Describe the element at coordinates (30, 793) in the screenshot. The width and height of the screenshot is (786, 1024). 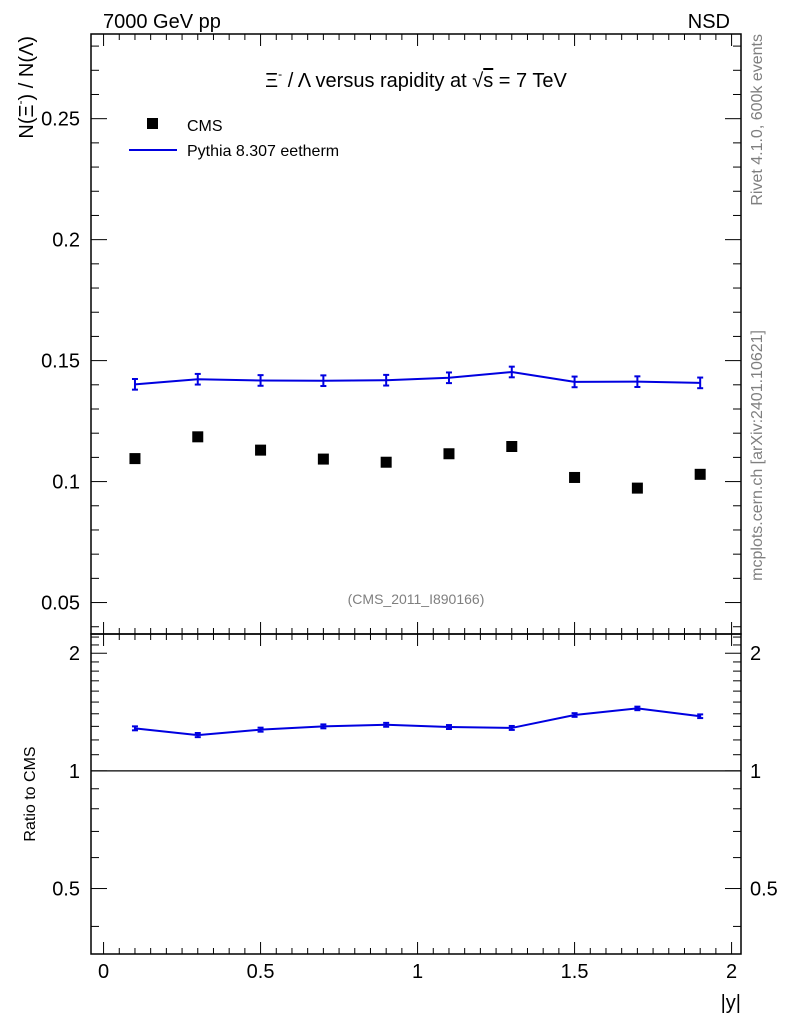
I see `ratio-y-axis-label: Ratio to CMS` at that location.